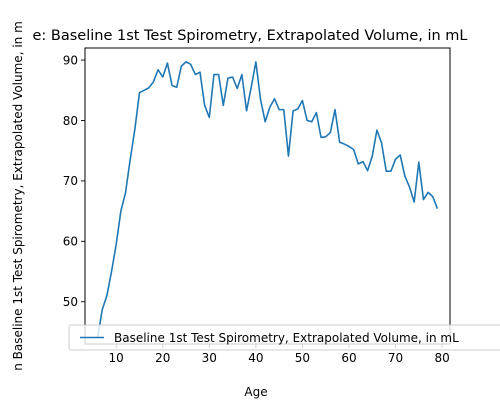  I want to click on y-axis: 50 60 70 80 90, so click(74, 181).